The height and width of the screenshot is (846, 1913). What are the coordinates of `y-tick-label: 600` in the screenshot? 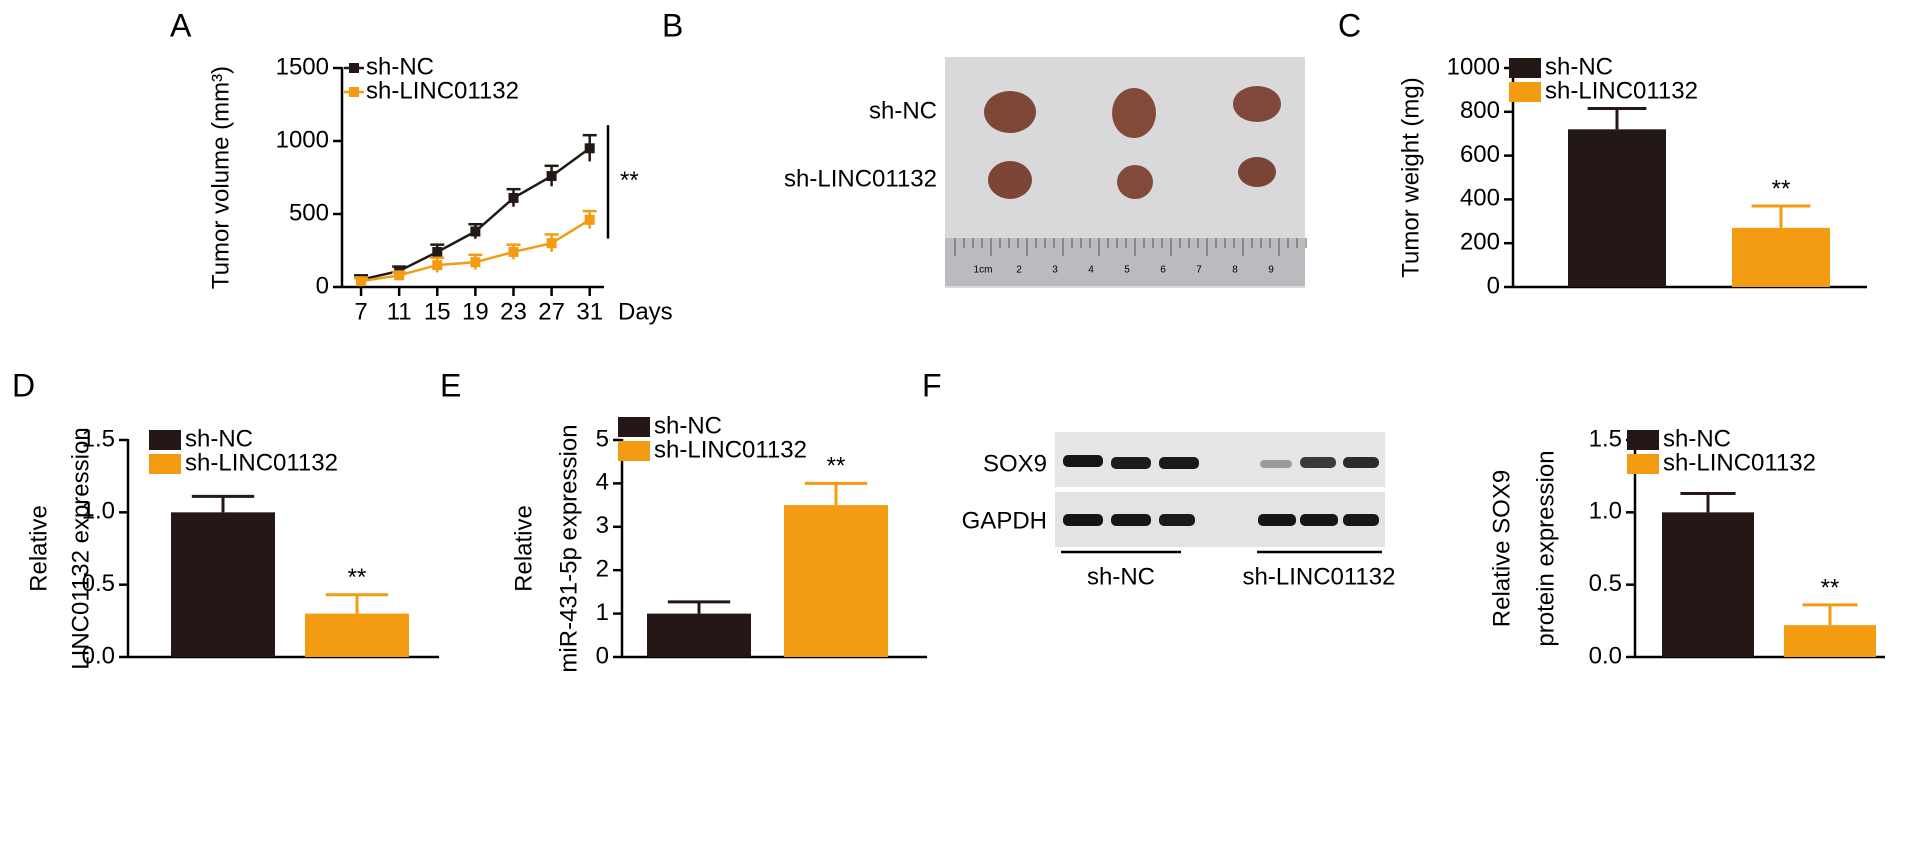 It's located at (1480, 154).